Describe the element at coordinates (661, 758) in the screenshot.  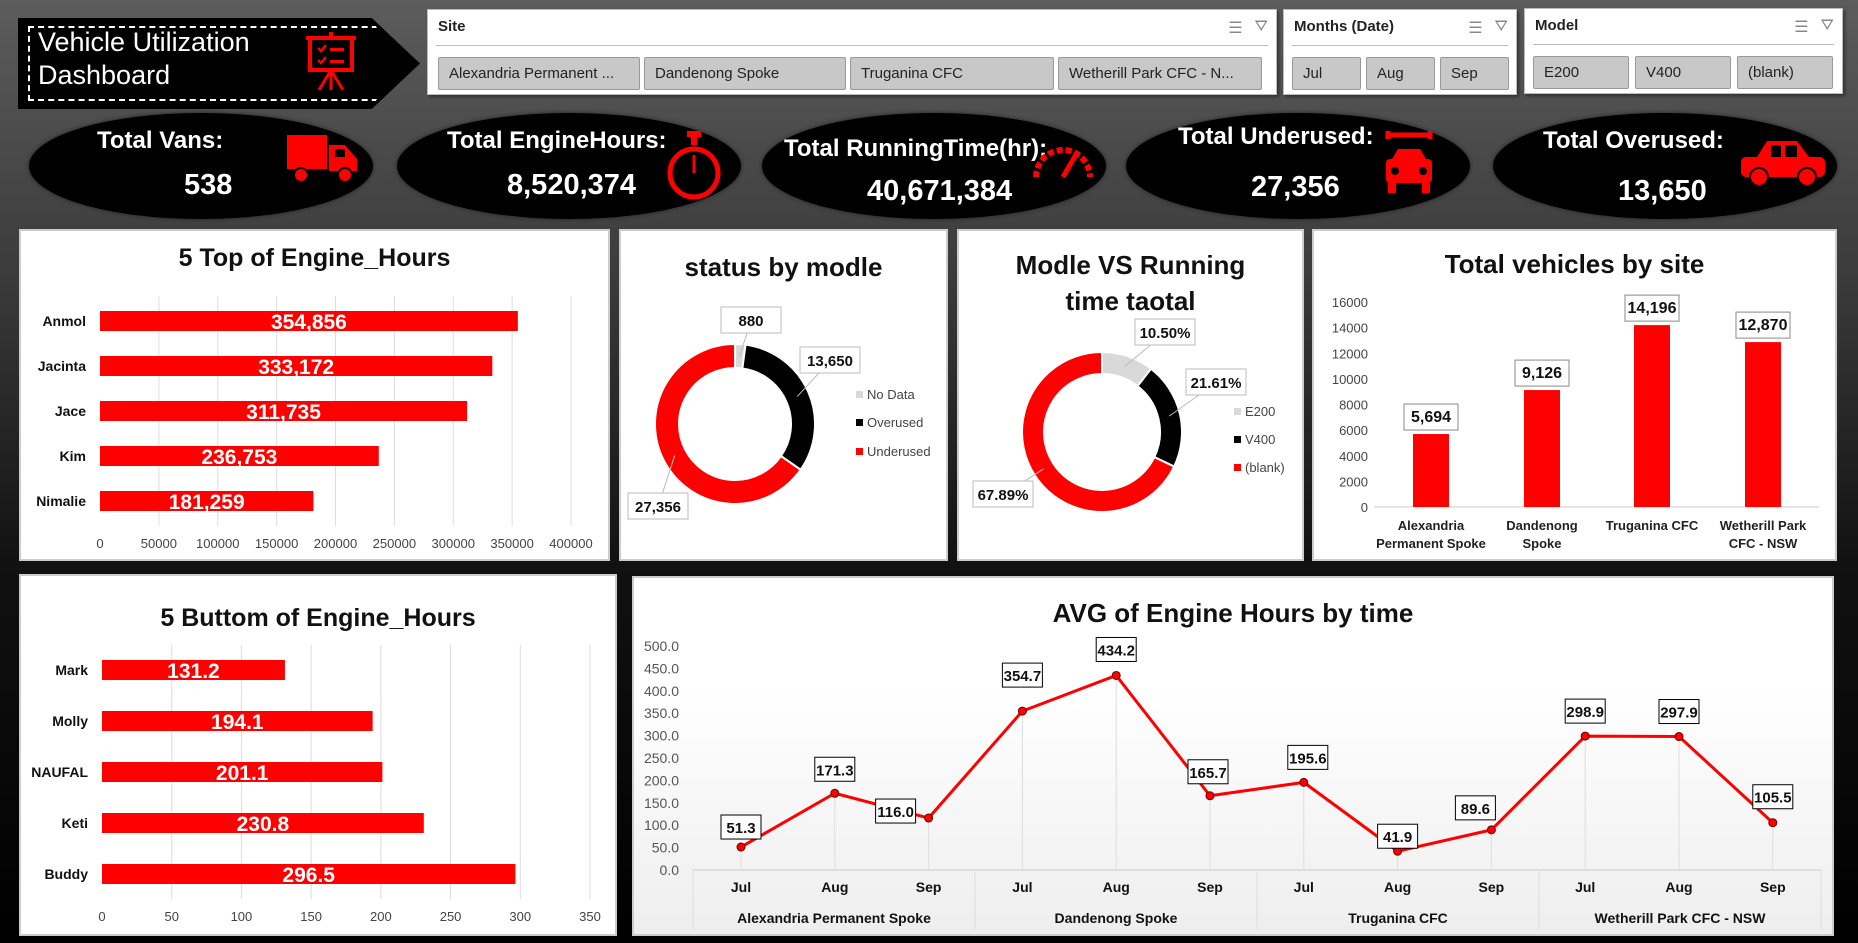
I see `y-tick-label: 250.0` at that location.